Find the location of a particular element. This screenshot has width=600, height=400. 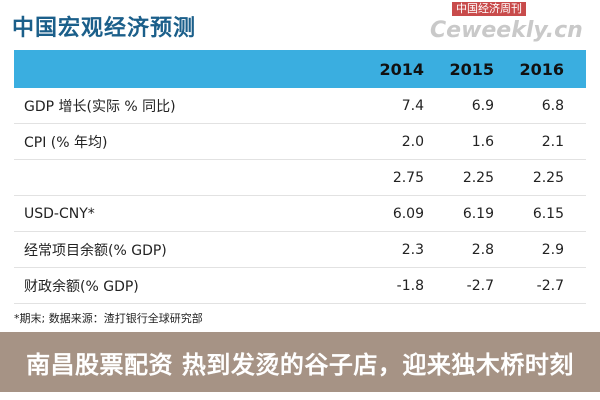

row-value: 2.75 is located at coordinates (408, 177).